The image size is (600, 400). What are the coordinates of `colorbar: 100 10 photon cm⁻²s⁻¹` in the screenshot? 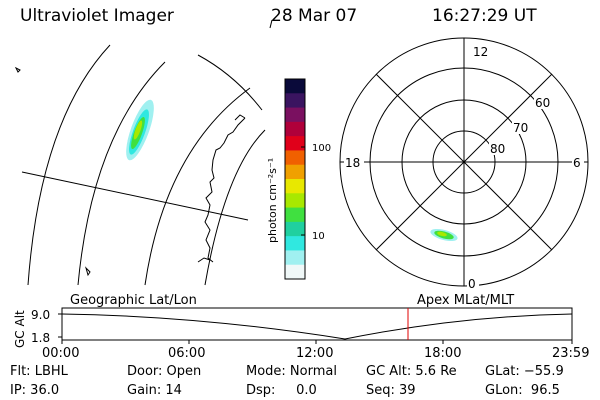 It's located at (298, 179).